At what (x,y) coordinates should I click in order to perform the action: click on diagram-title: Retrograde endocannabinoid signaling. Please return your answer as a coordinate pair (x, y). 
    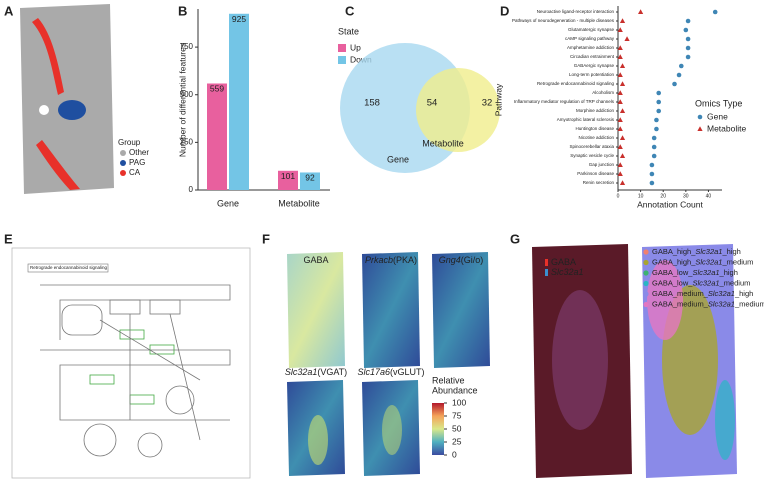
    Looking at the image, I should click on (69, 267).